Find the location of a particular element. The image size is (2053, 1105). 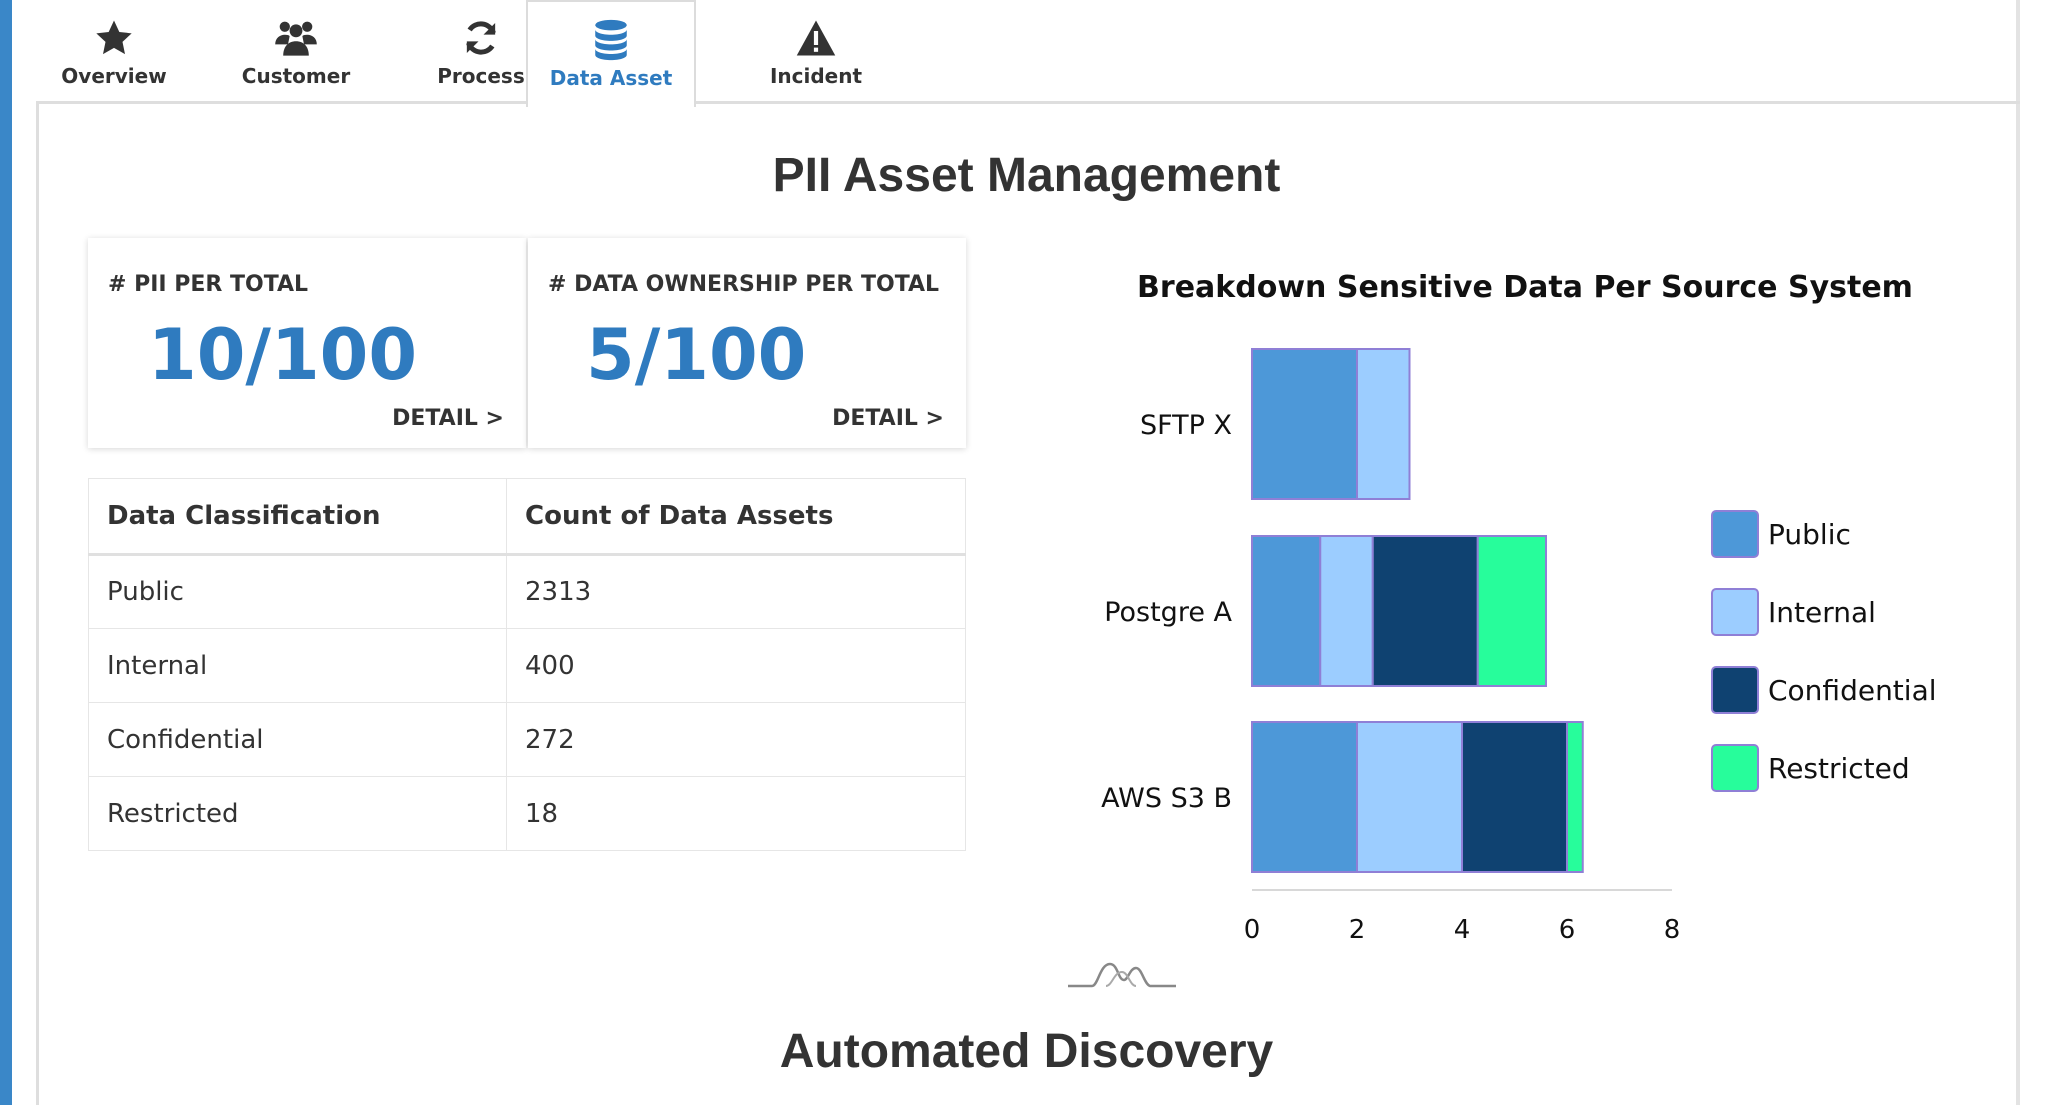

table-cell: 272 is located at coordinates (736, 739).